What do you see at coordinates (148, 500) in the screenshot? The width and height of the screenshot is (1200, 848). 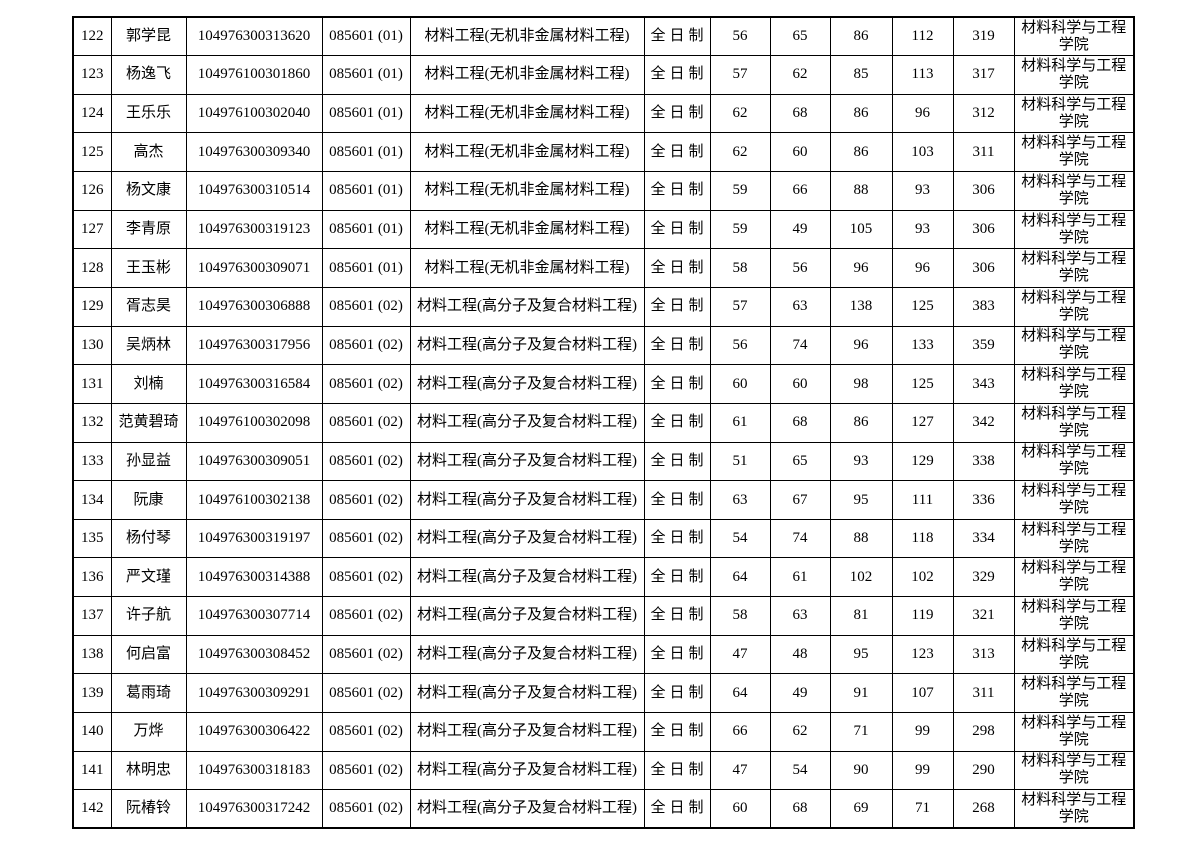 I see `cell-name: 阮康` at bounding box center [148, 500].